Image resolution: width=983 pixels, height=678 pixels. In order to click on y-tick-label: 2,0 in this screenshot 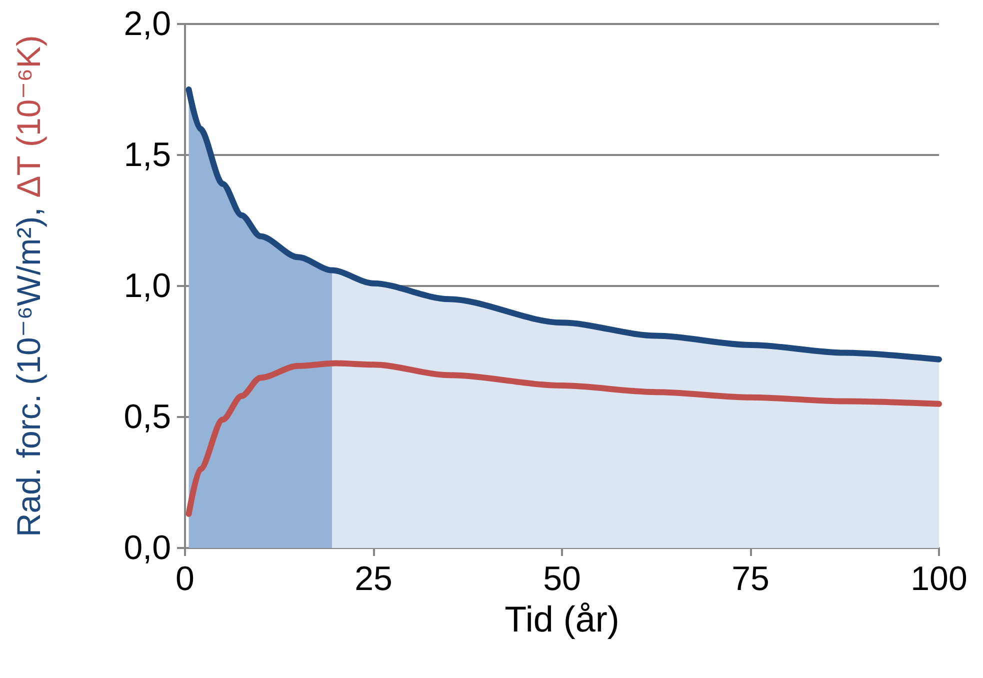, I will do `click(147, 24)`.